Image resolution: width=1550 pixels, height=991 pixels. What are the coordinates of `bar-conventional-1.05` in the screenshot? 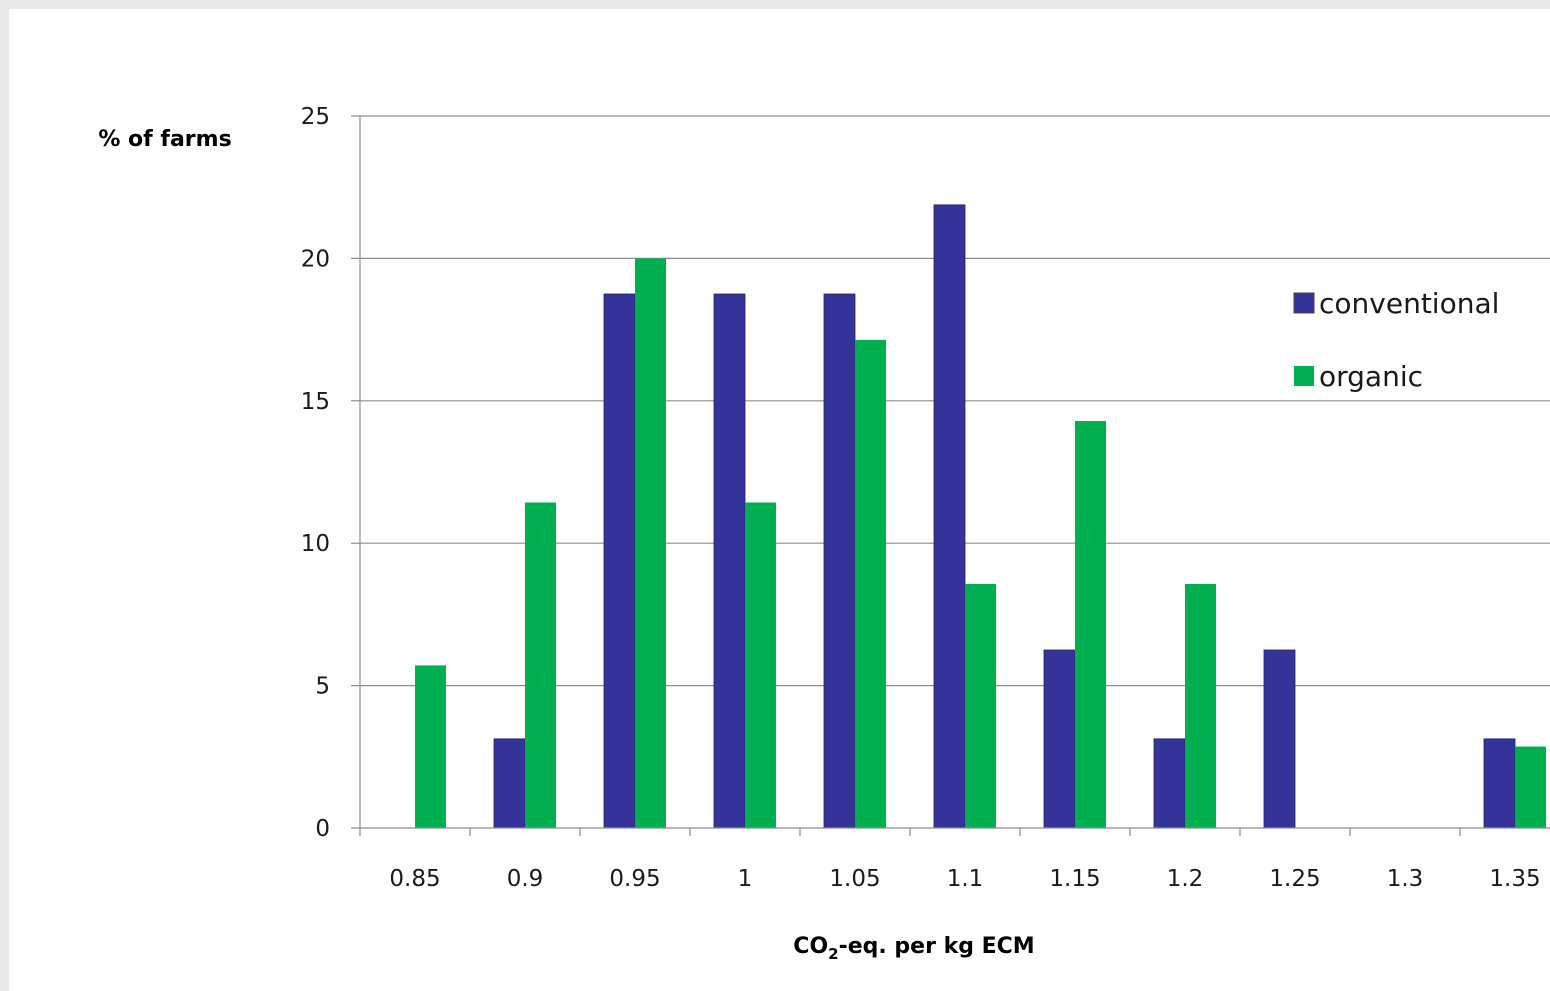 It's located at (839, 561).